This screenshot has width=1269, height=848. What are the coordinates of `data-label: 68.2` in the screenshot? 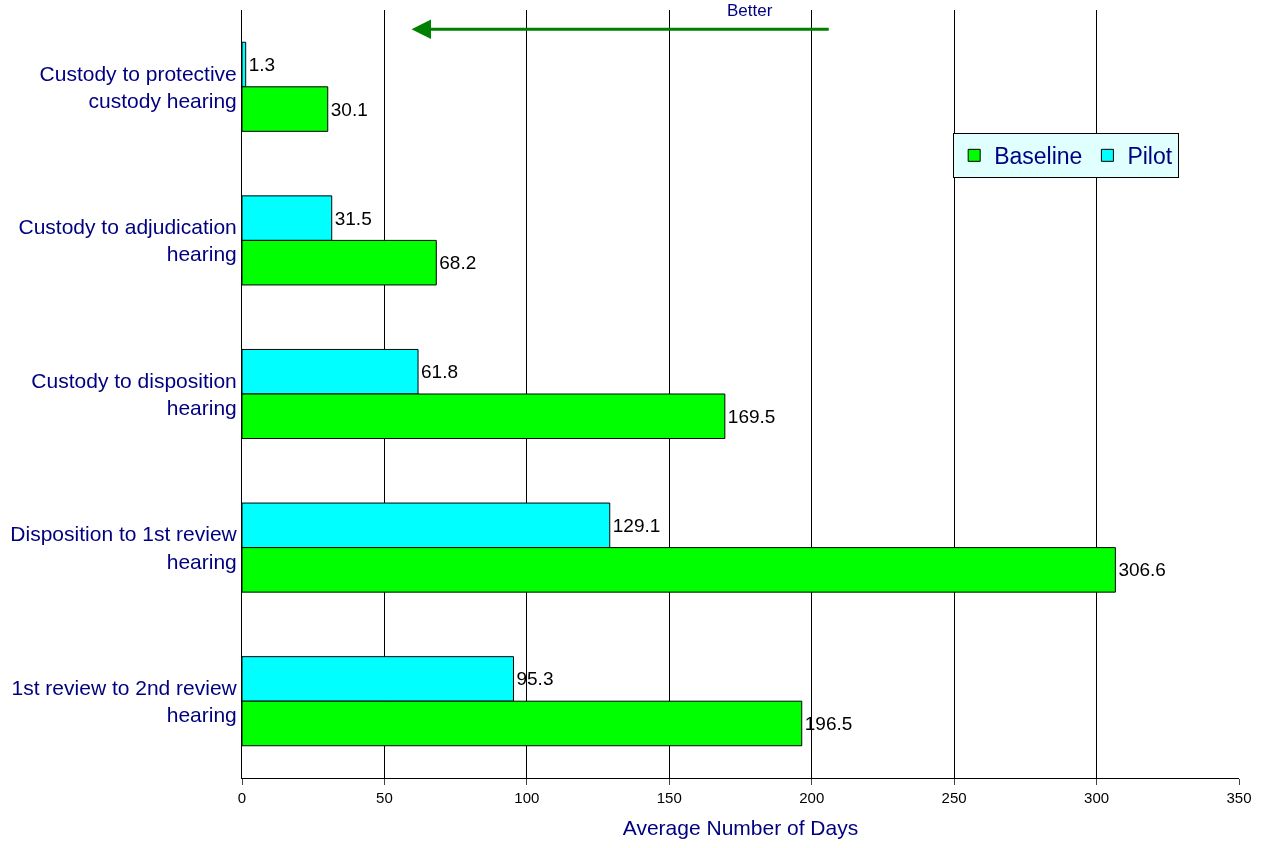 It's located at (458, 263).